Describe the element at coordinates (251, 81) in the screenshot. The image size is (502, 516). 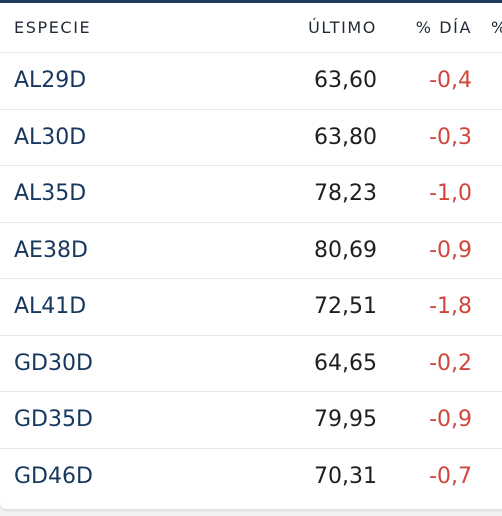
I see `table-row: AL29D 63,60 -0,4` at that location.